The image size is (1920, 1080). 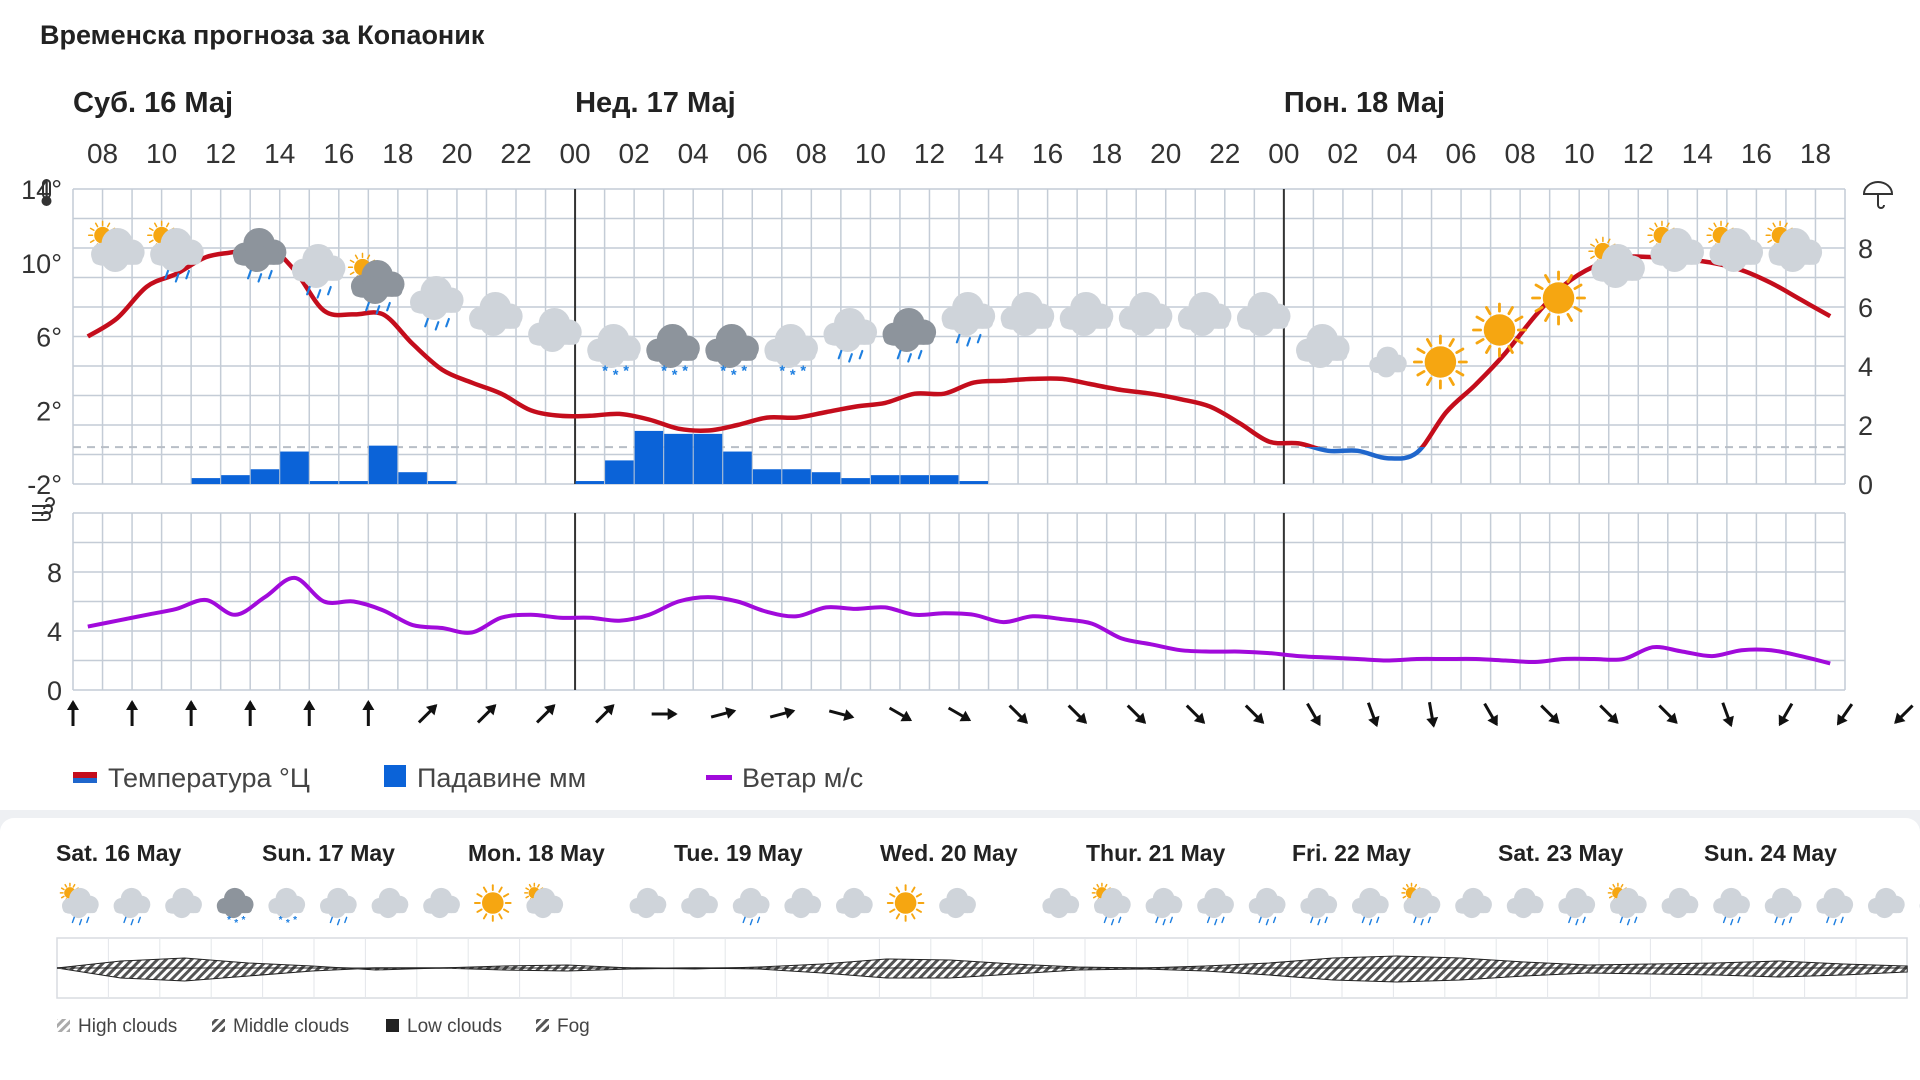 I want to click on precip-axis-label: 8, so click(x=1865, y=249).